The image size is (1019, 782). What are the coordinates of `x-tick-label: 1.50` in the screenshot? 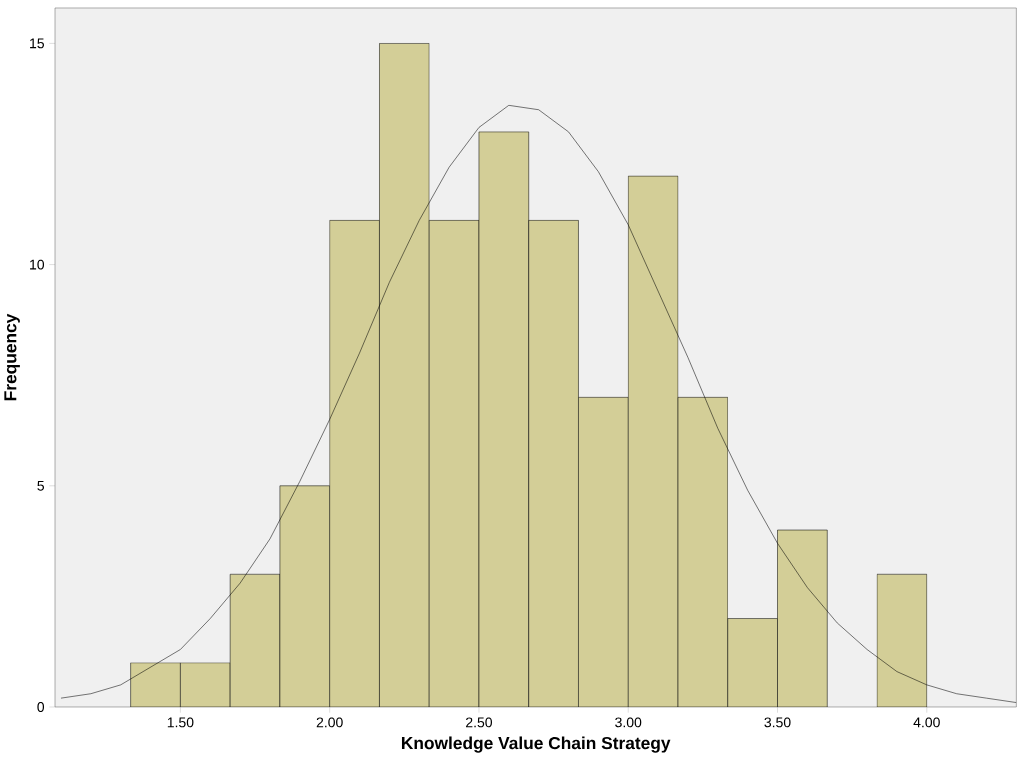 It's located at (180, 722).